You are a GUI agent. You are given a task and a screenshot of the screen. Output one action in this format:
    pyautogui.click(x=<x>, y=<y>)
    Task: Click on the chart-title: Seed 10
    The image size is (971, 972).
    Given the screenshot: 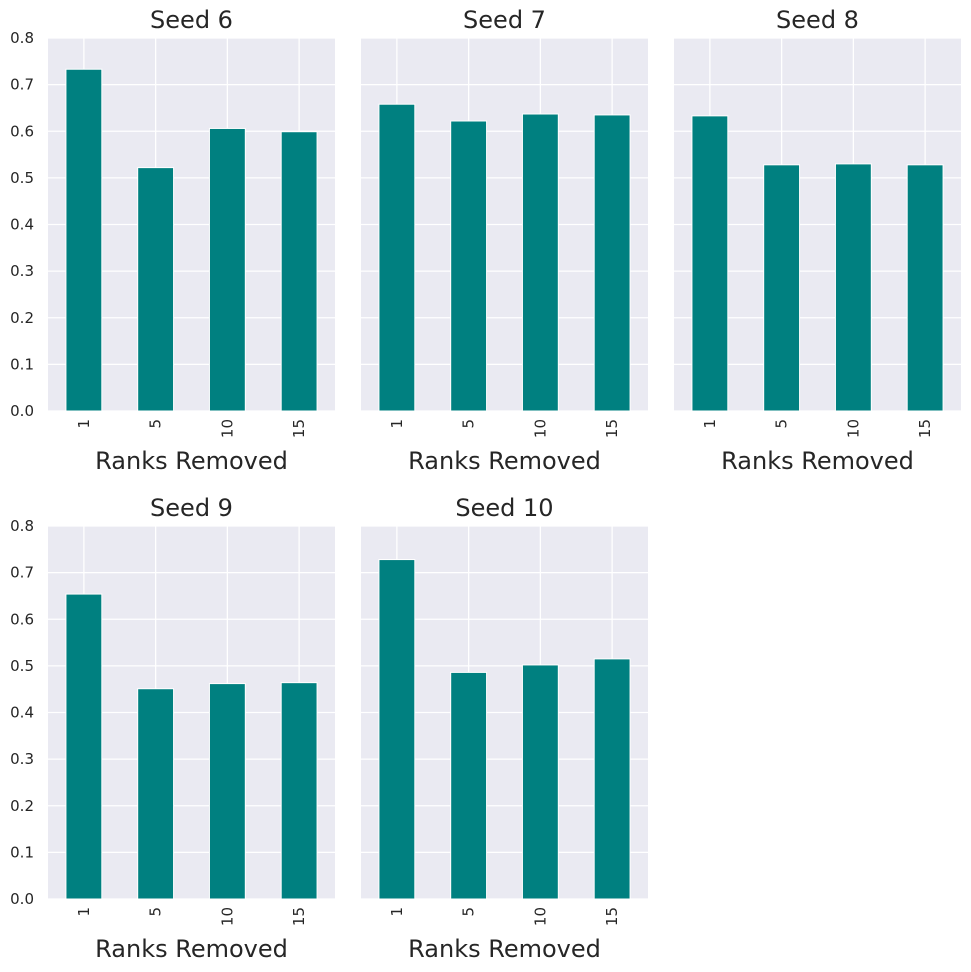 What is the action you would take?
    pyautogui.click(x=504, y=508)
    